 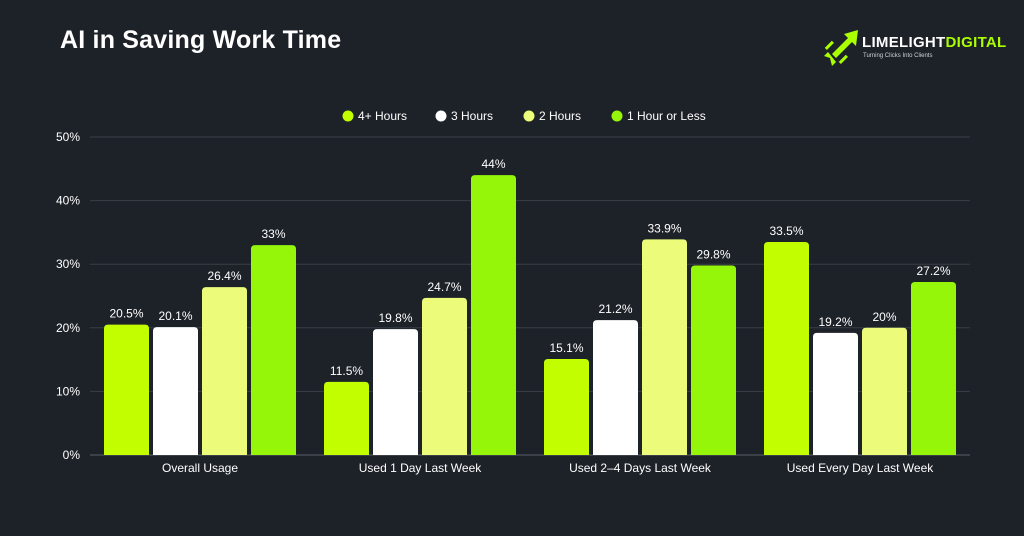 I want to click on legend-label: 4+ Hours, so click(x=382, y=116).